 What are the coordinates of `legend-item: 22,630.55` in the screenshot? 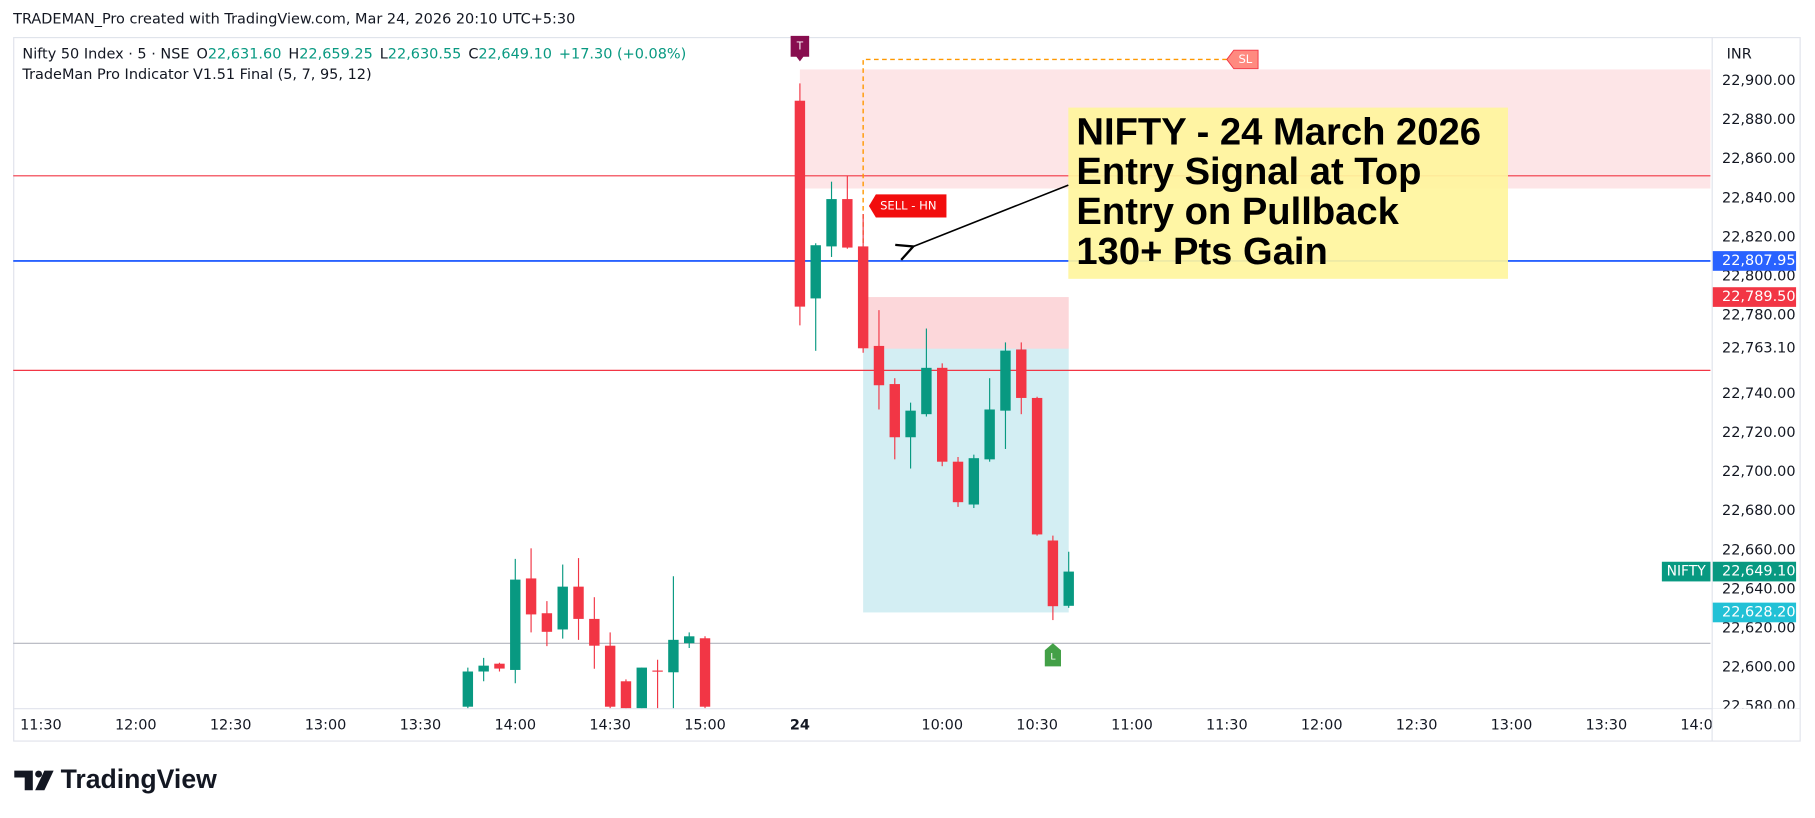 It's located at (425, 54).